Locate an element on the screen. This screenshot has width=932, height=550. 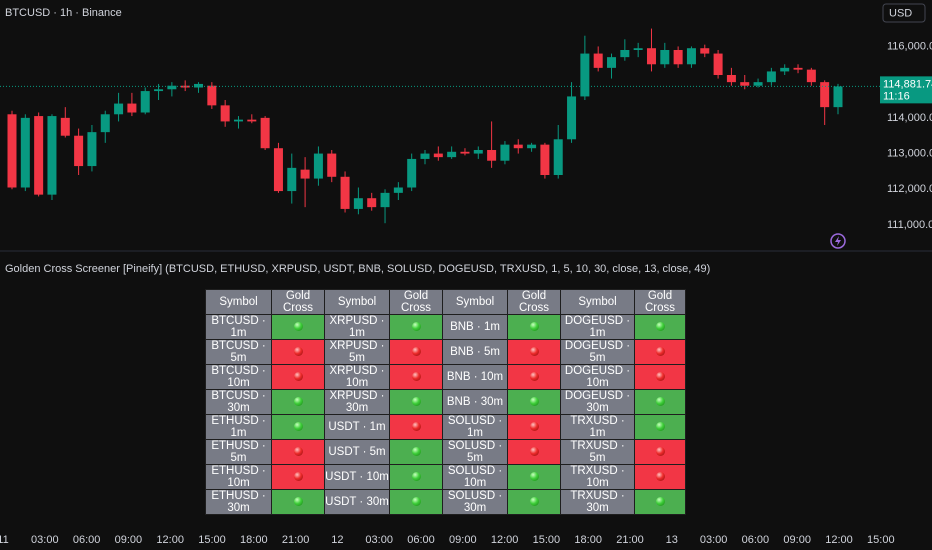
symbol-cell: USDT · 30m is located at coordinates (357, 502).